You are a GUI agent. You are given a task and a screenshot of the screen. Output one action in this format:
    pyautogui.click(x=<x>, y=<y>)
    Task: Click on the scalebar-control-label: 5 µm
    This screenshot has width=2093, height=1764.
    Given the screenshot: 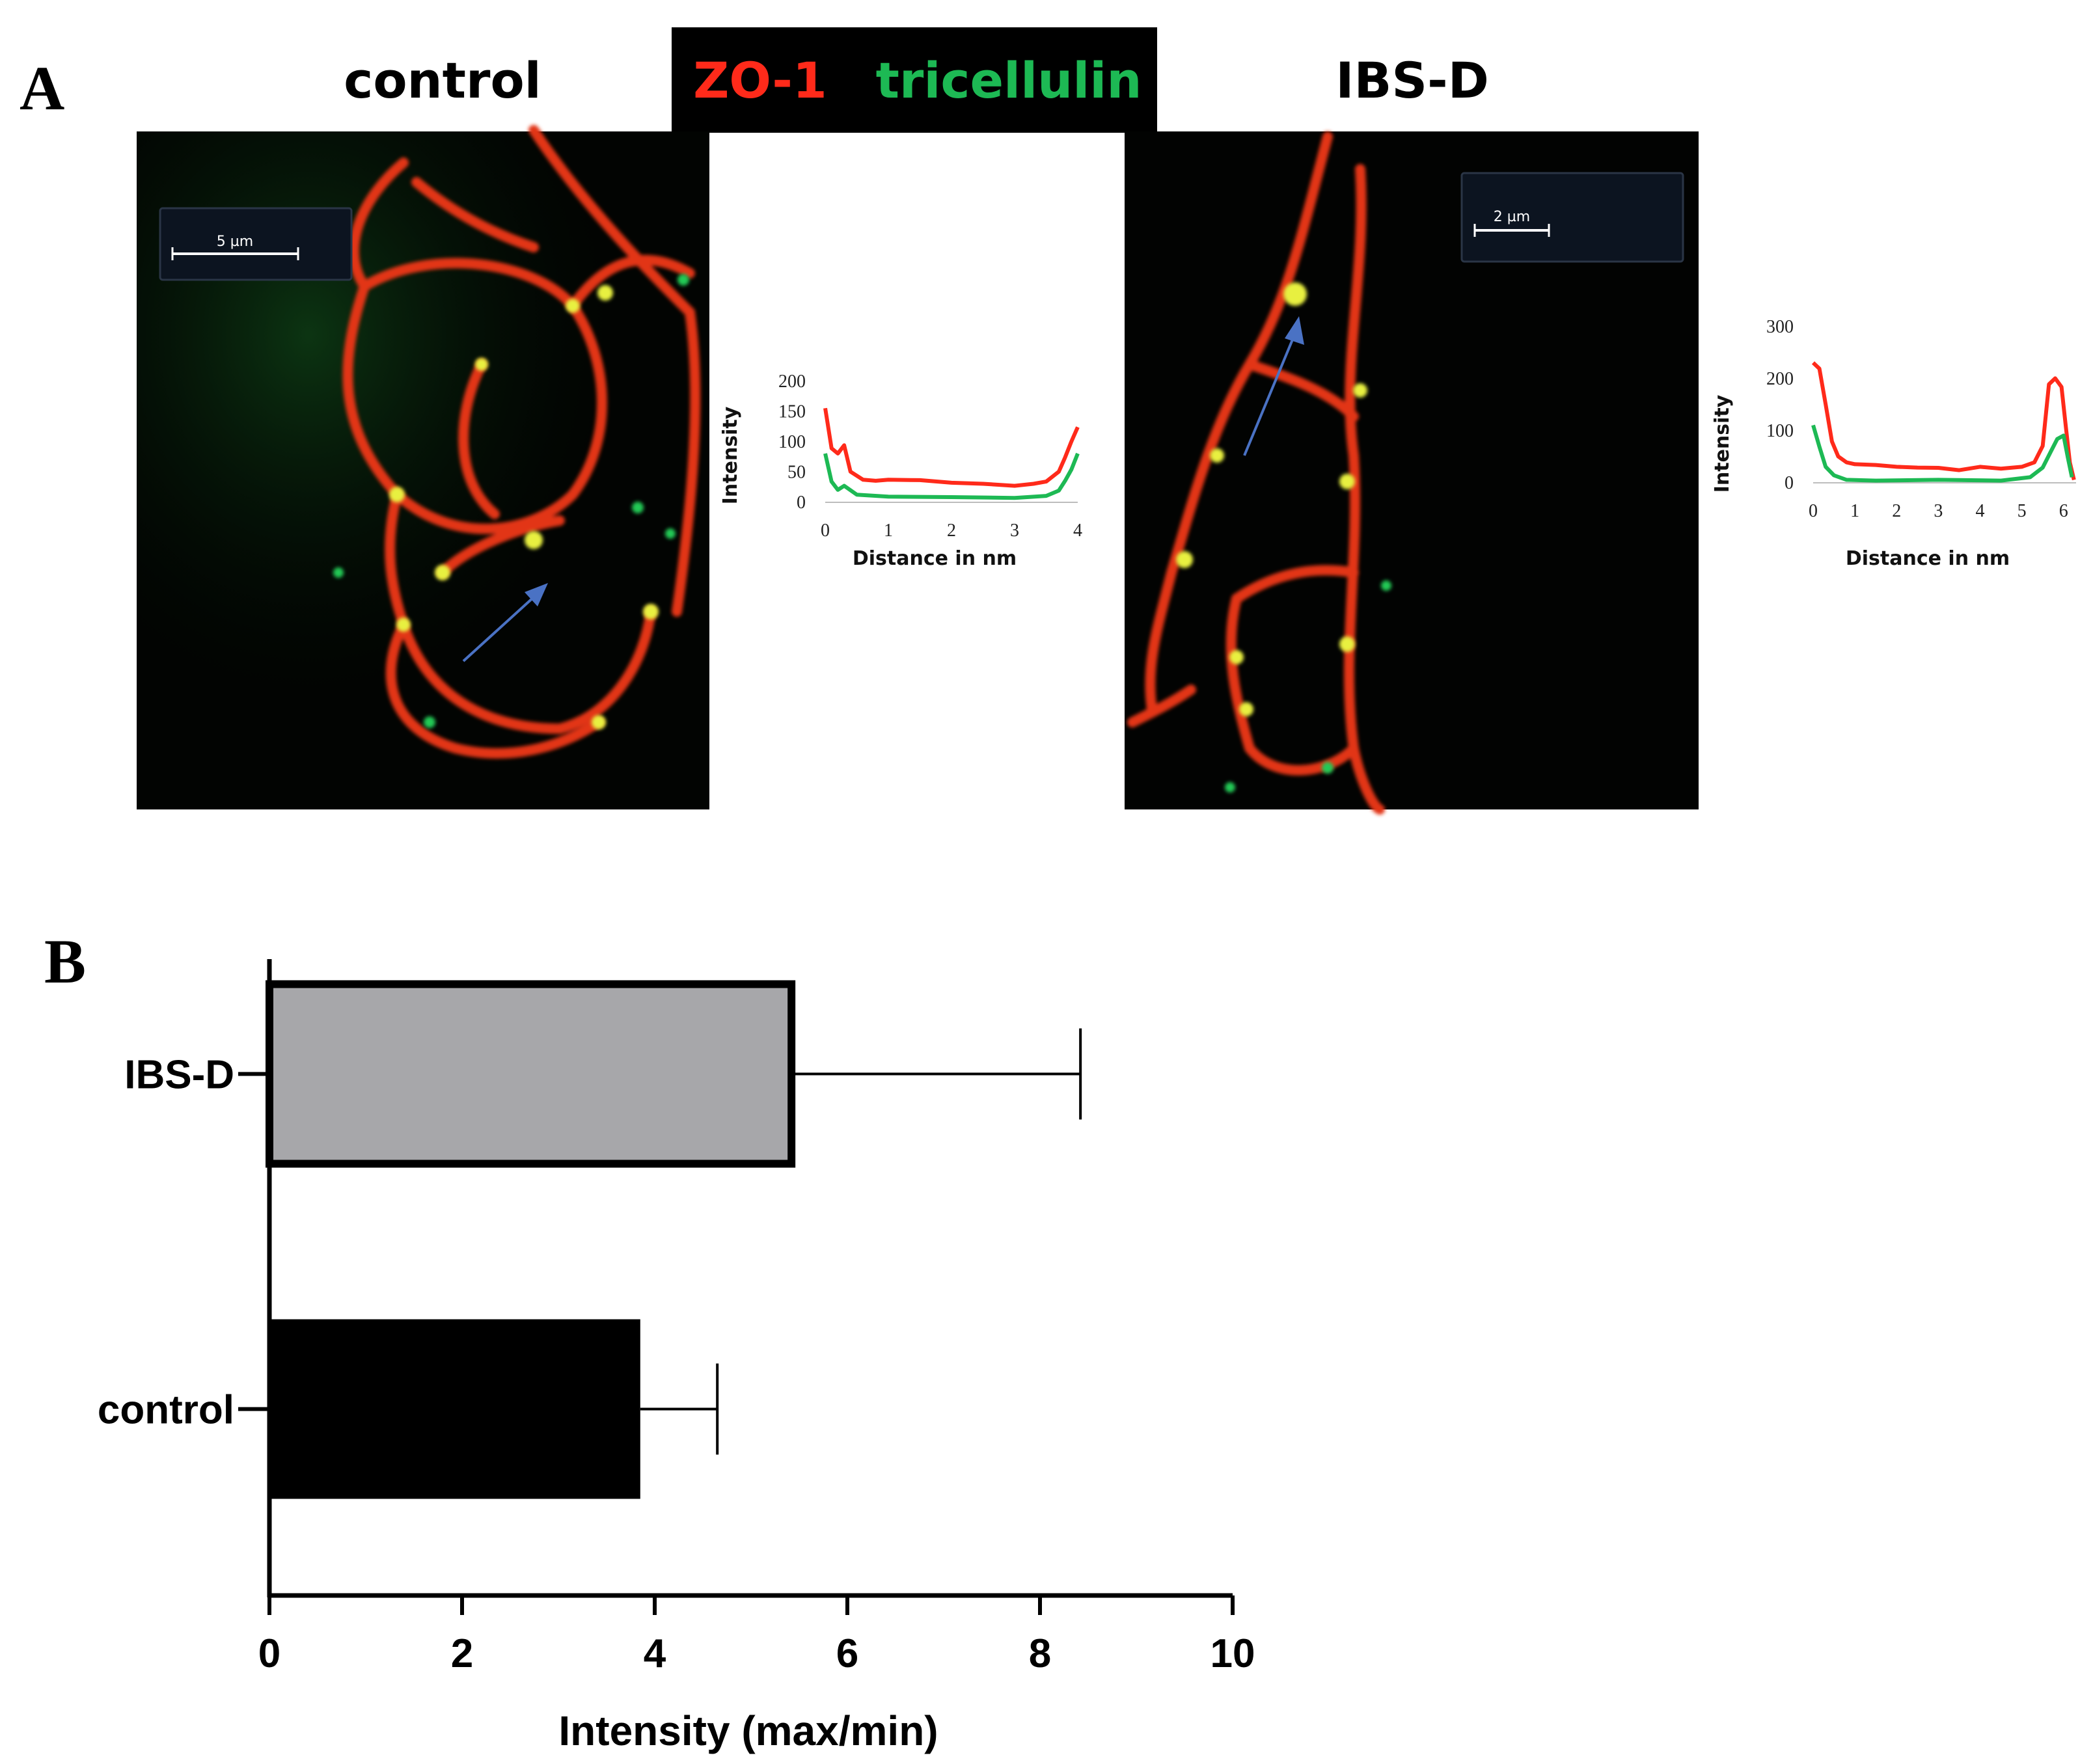 What is the action you would take?
    pyautogui.click(x=235, y=242)
    